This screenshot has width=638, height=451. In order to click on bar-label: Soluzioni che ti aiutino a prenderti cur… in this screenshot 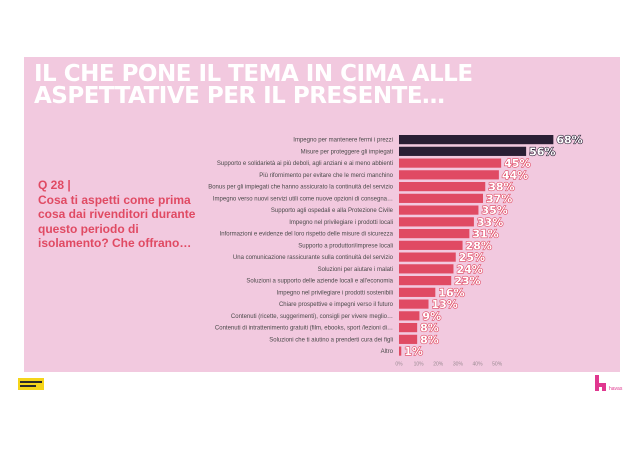, I will do `click(331, 340)`.